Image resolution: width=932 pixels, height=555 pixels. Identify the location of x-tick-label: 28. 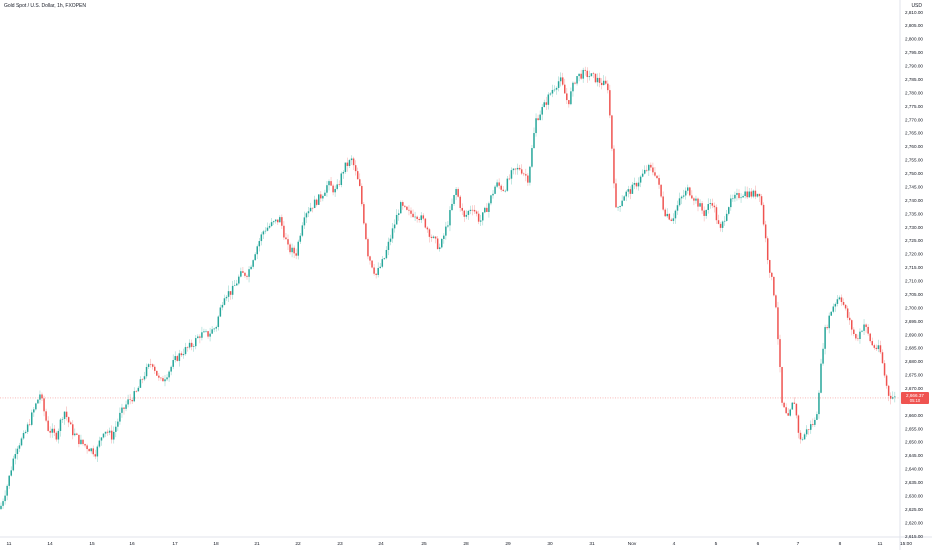
(466, 544).